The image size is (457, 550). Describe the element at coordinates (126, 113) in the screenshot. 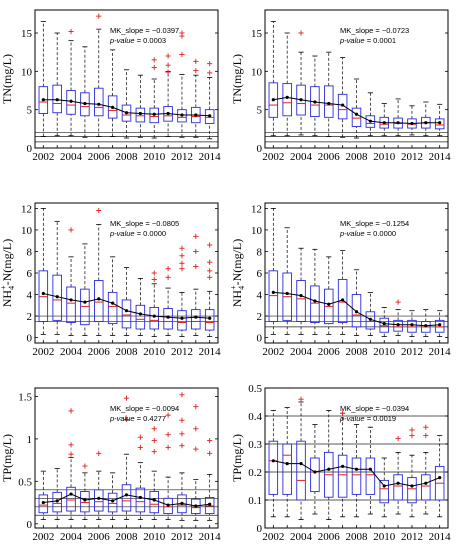

I see `mean-point-2008` at that location.